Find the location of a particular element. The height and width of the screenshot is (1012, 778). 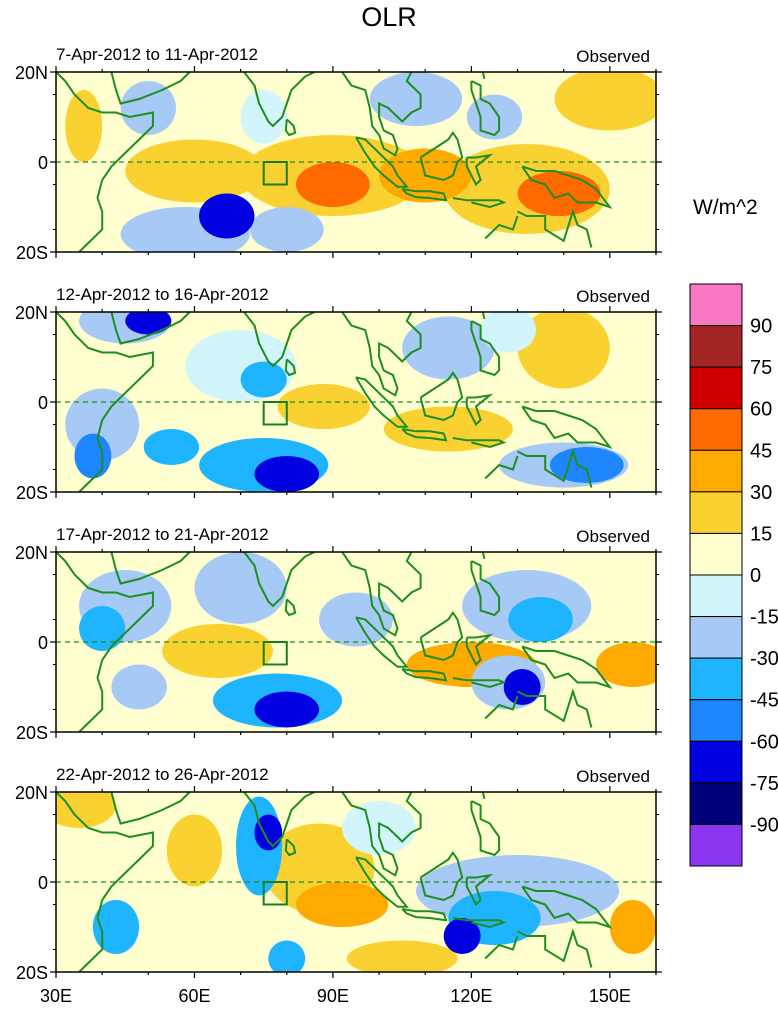

lon-tick-label: 90E is located at coordinates (333, 996).